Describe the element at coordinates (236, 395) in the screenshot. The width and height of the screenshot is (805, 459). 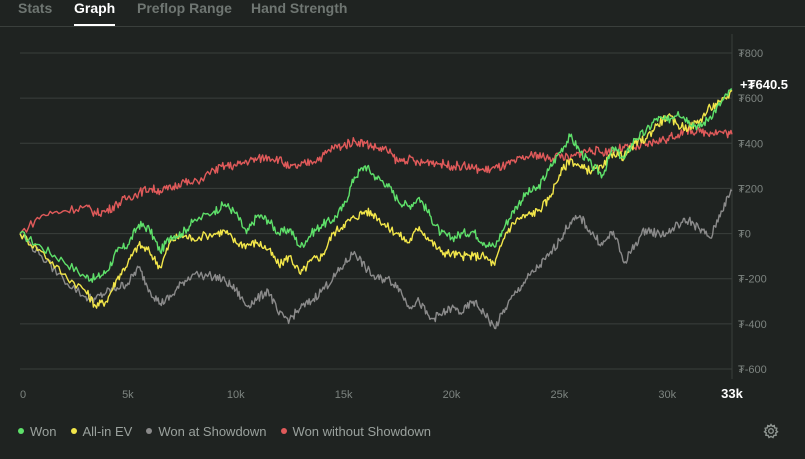
I see `x-tick-label: 10k` at that location.